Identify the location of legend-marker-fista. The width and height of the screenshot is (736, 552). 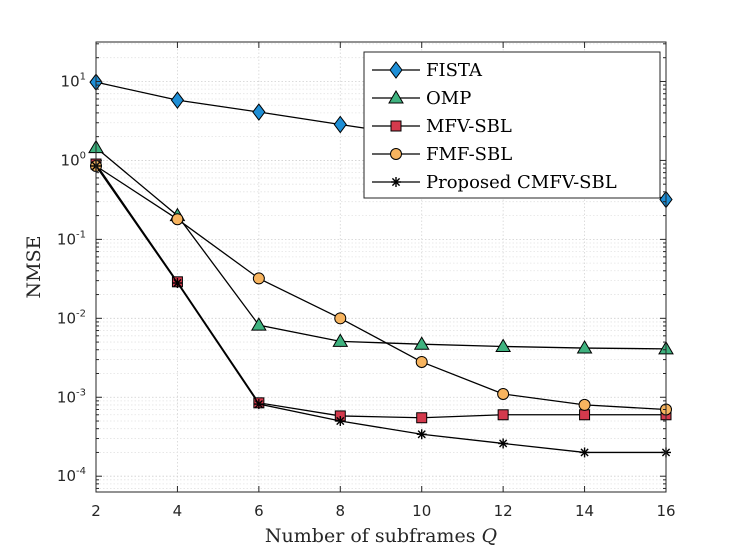
(396, 70).